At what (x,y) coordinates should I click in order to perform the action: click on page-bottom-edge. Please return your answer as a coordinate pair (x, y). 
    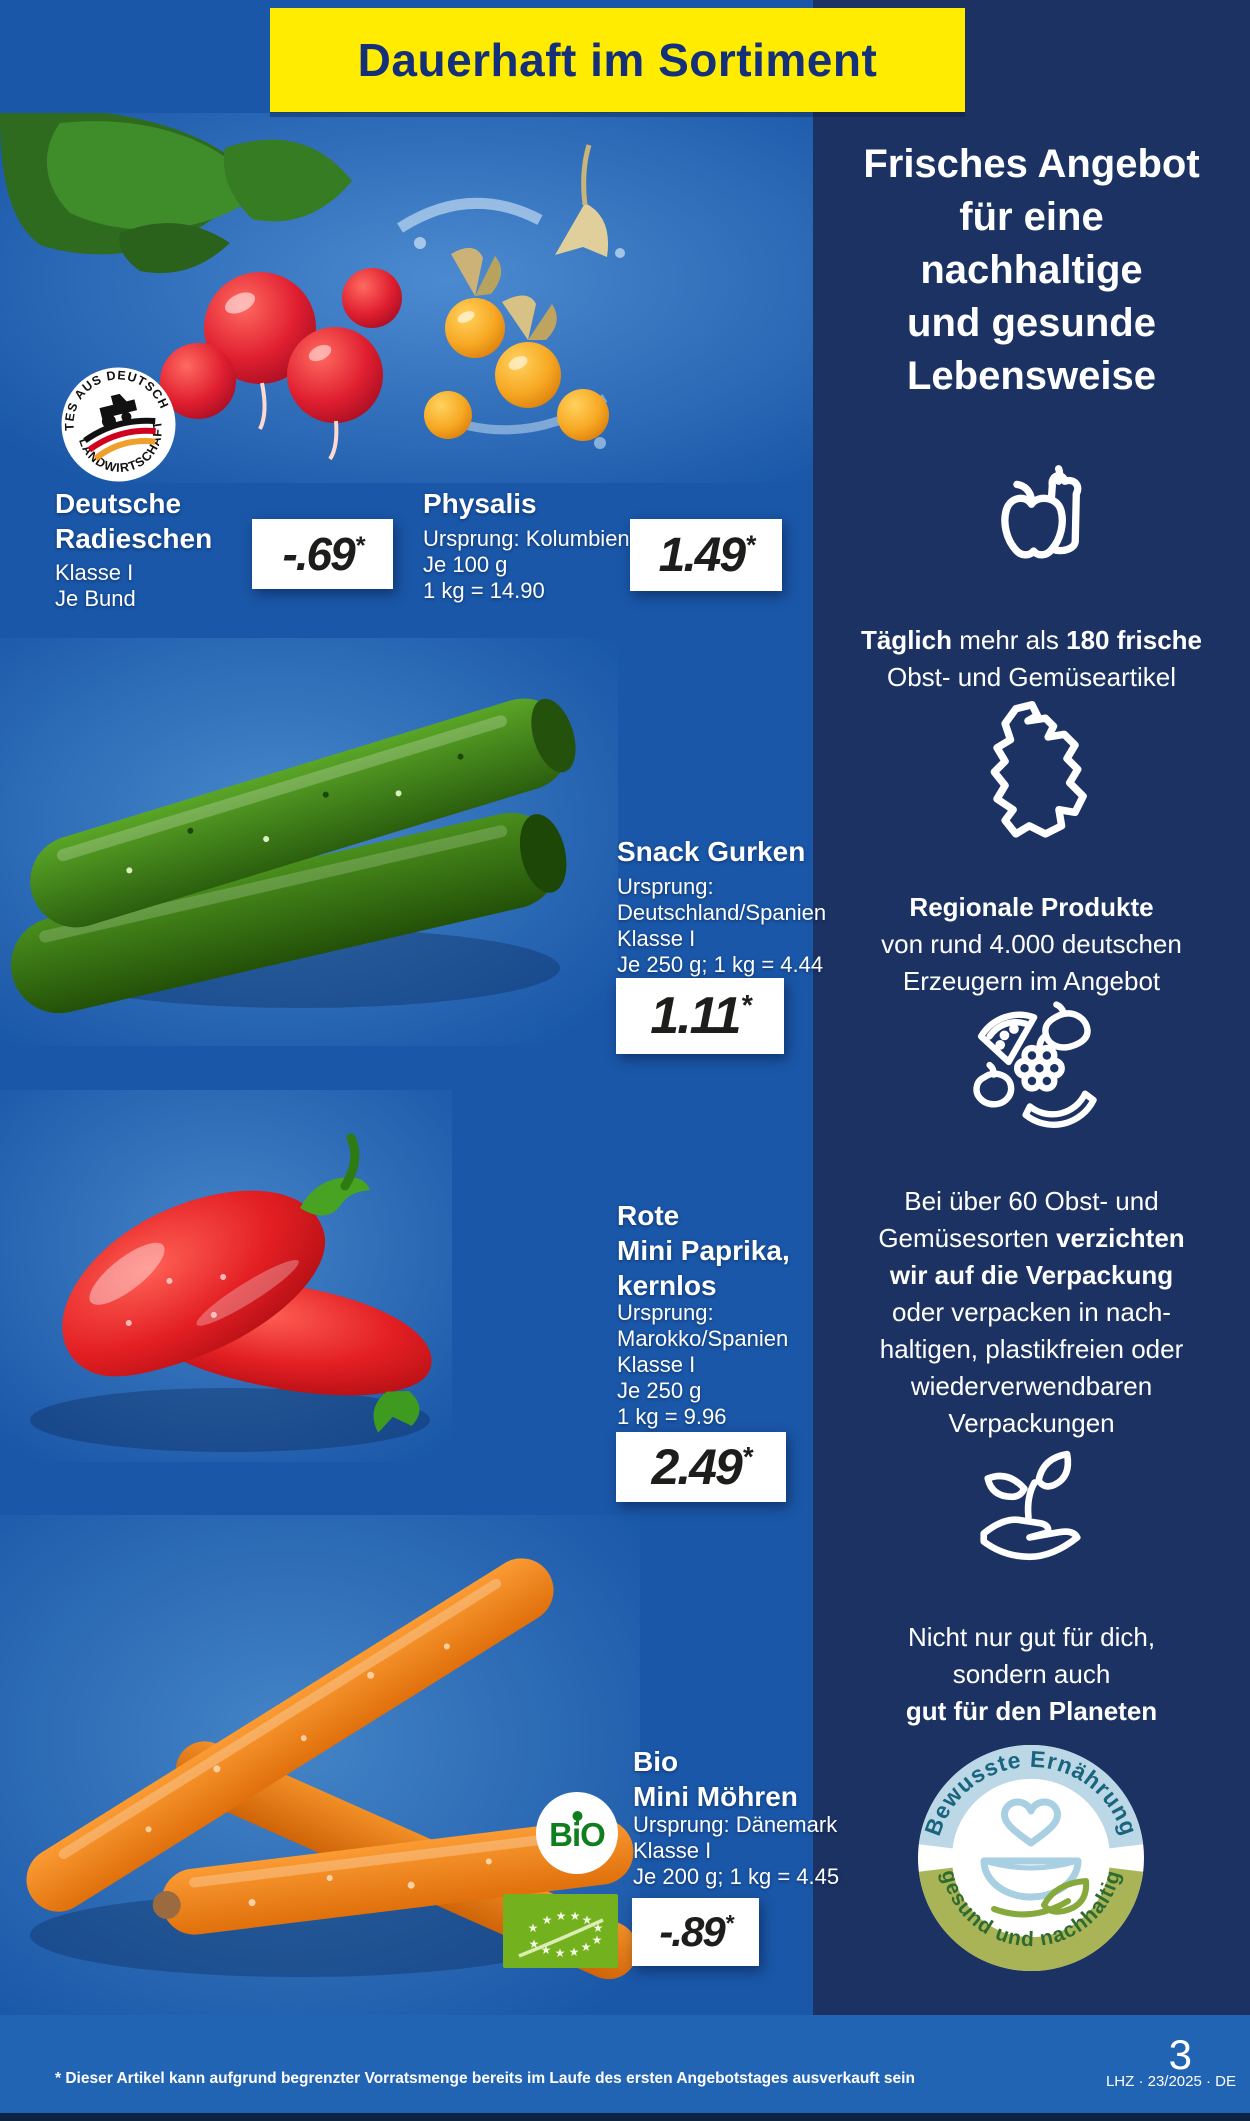
    Looking at the image, I should click on (625, 2117).